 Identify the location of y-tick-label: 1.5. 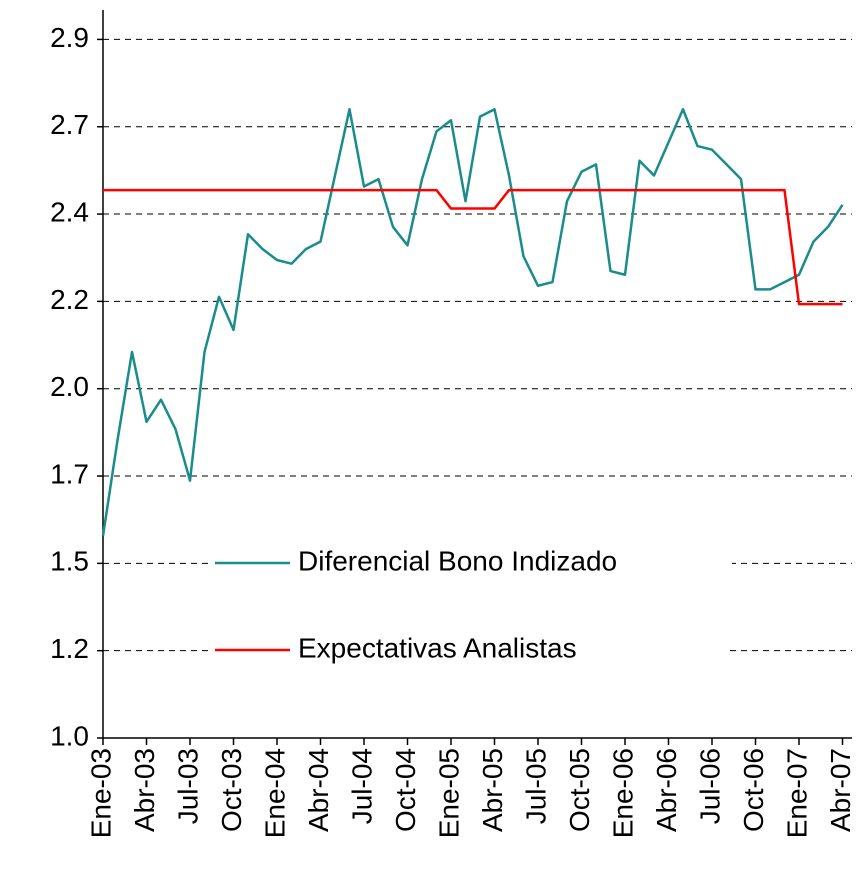
(69, 561).